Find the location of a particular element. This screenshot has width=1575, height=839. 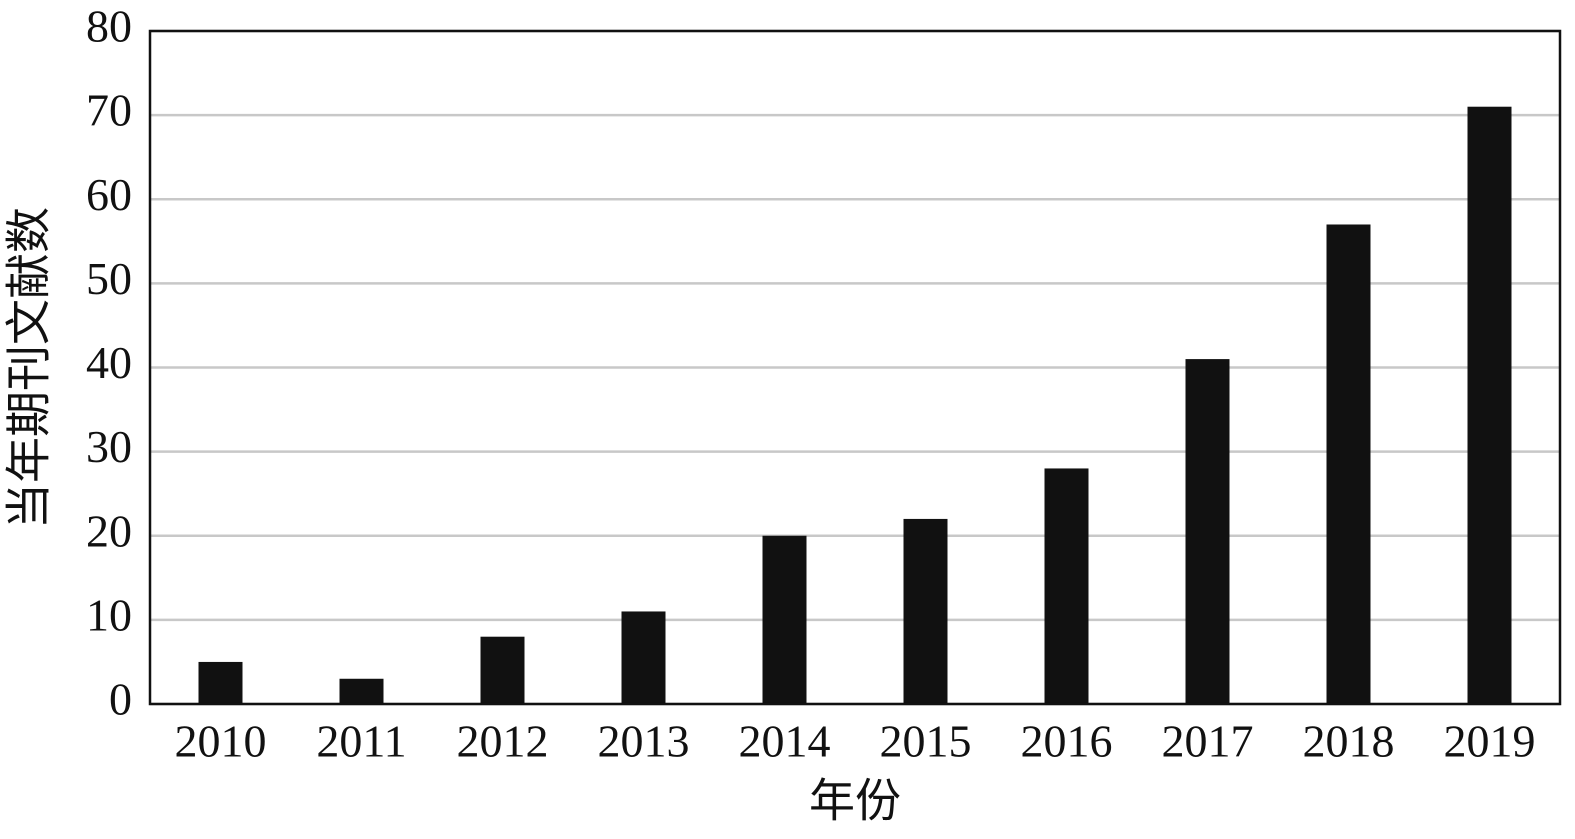

x-tick-label: 2013 is located at coordinates (644, 741).